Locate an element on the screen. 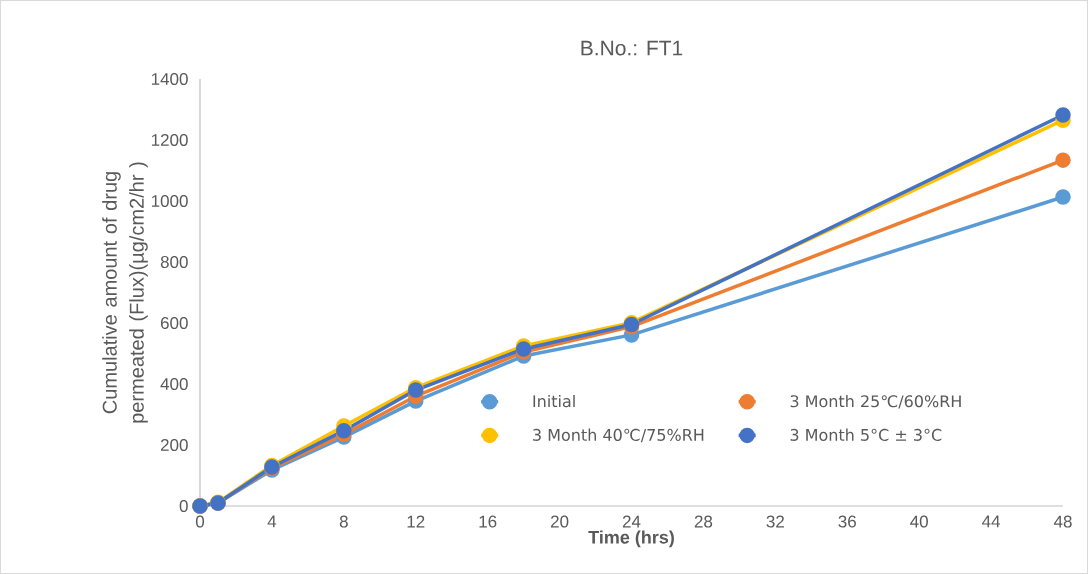  legend-label: 3 Month 25℃/60%RH is located at coordinates (875, 401).